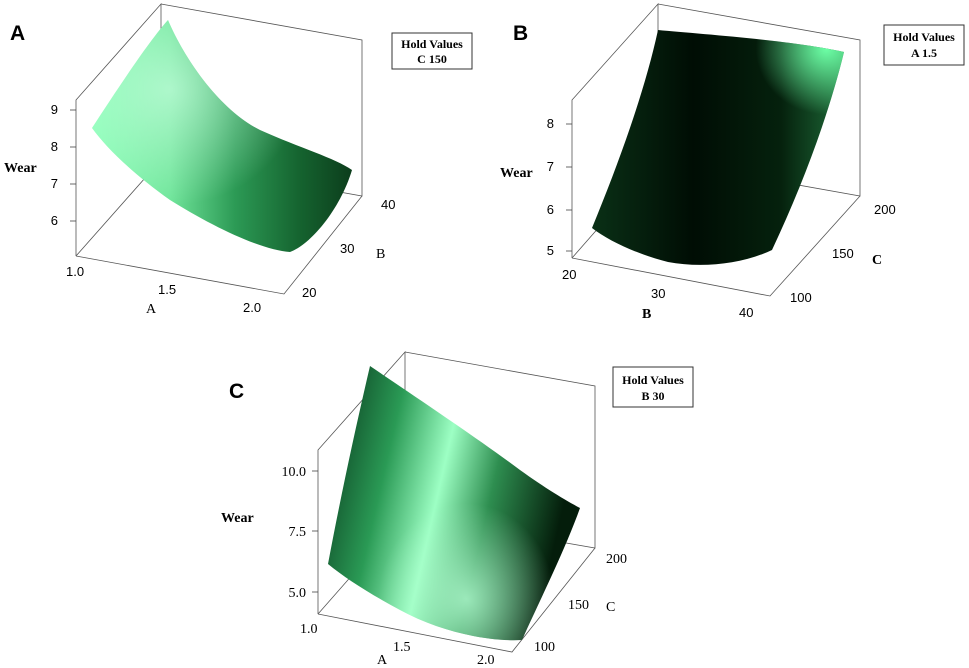 This screenshot has width=969, height=668. Describe the element at coordinates (801, 297) in the screenshot. I see `panel-b-y-tick: 100` at that location.